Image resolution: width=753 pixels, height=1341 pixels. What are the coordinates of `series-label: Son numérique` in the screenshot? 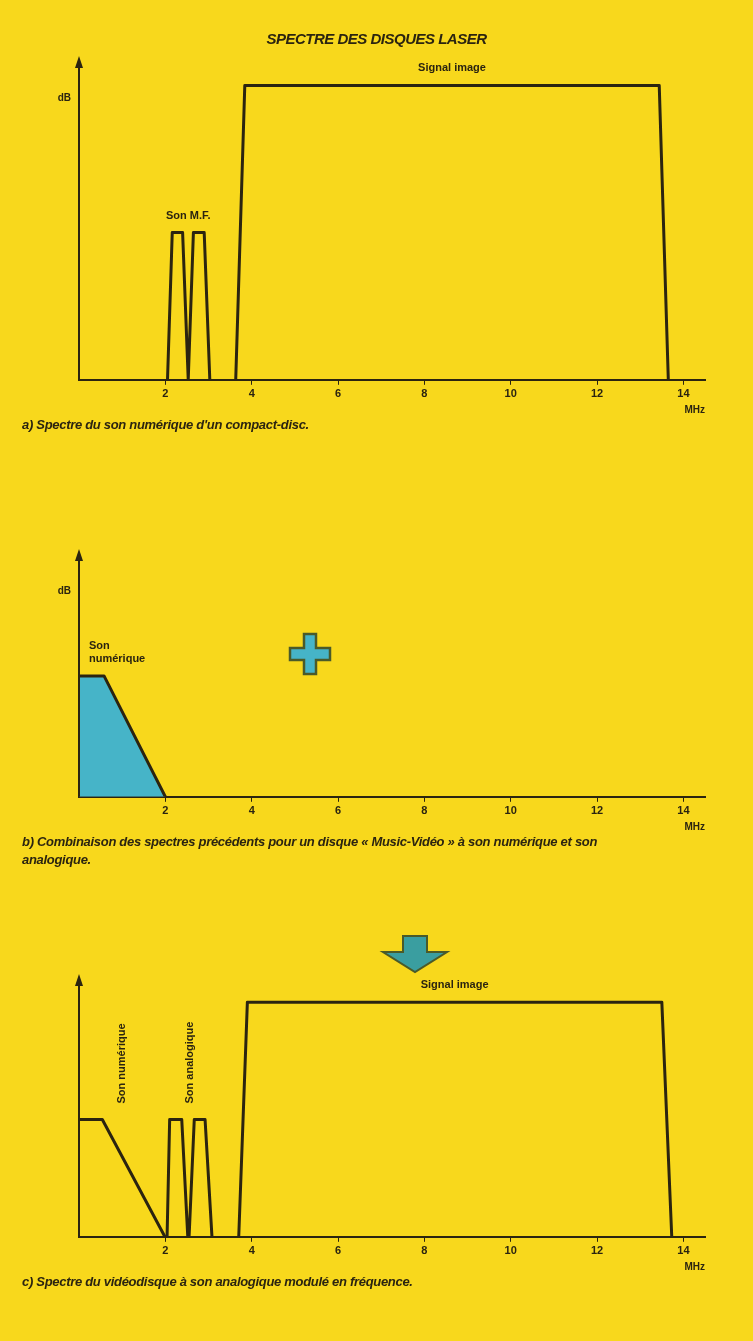 It's located at (117, 651).